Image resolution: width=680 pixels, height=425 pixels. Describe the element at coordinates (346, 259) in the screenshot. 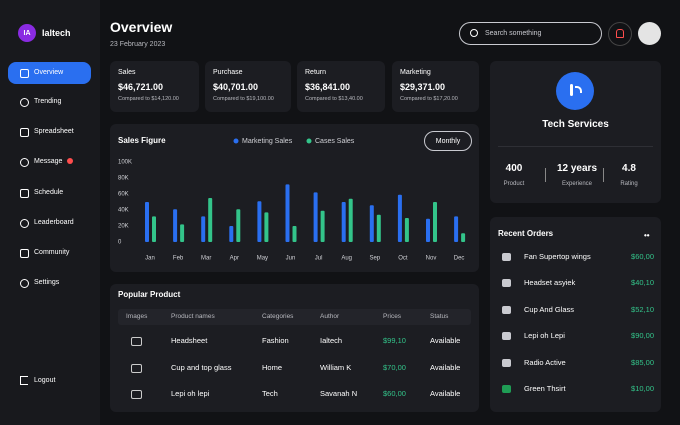

I see `x-tick-label: Aug` at that location.